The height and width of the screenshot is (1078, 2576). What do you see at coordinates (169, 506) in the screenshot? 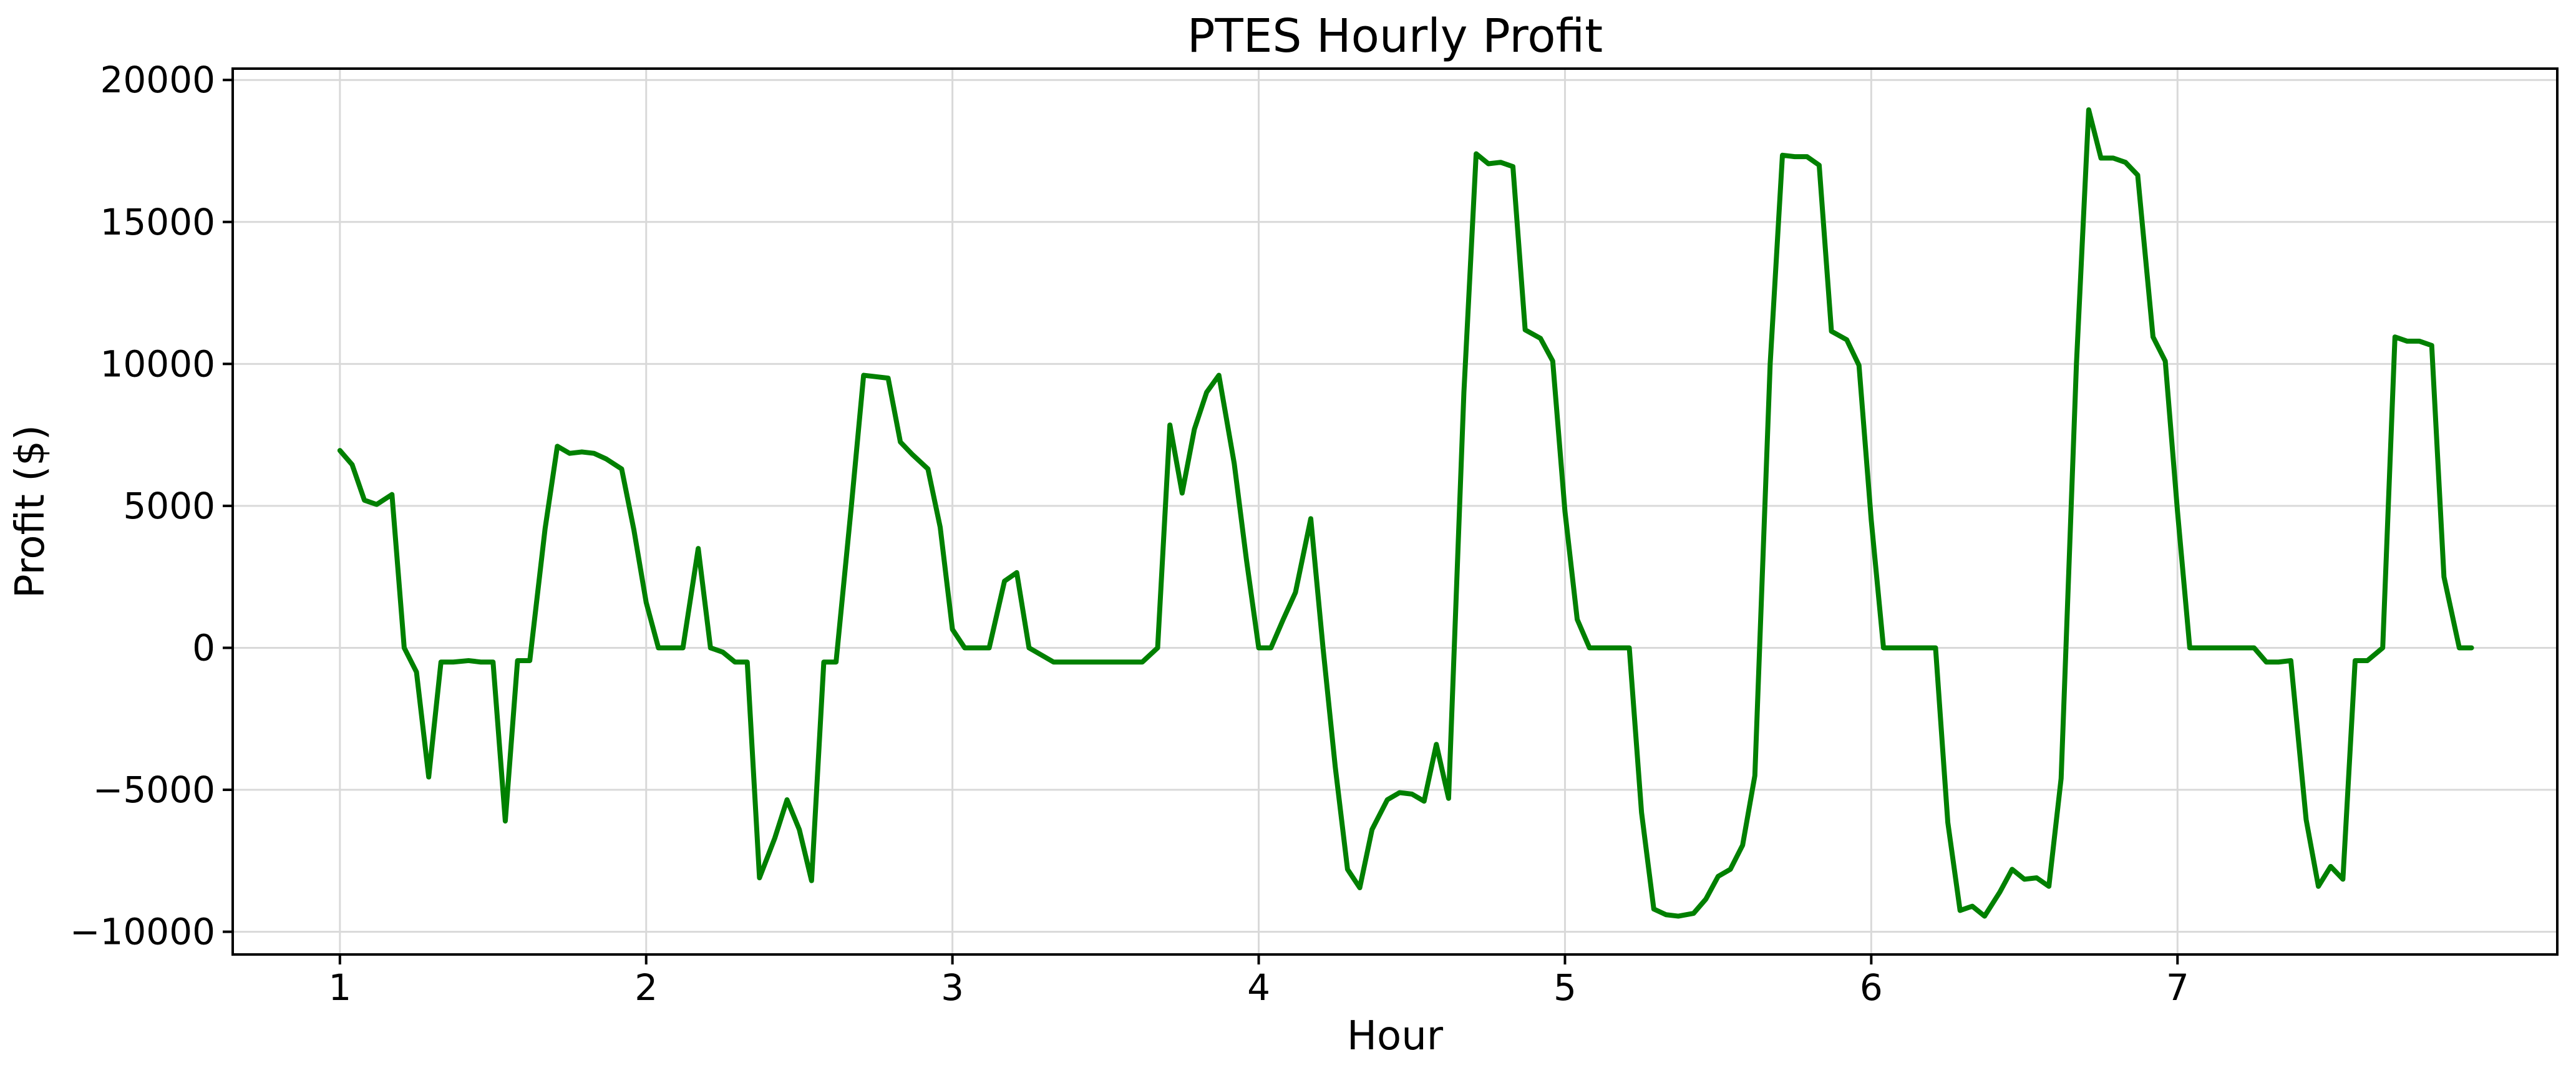
I see `y-tick-label: 5000` at bounding box center [169, 506].